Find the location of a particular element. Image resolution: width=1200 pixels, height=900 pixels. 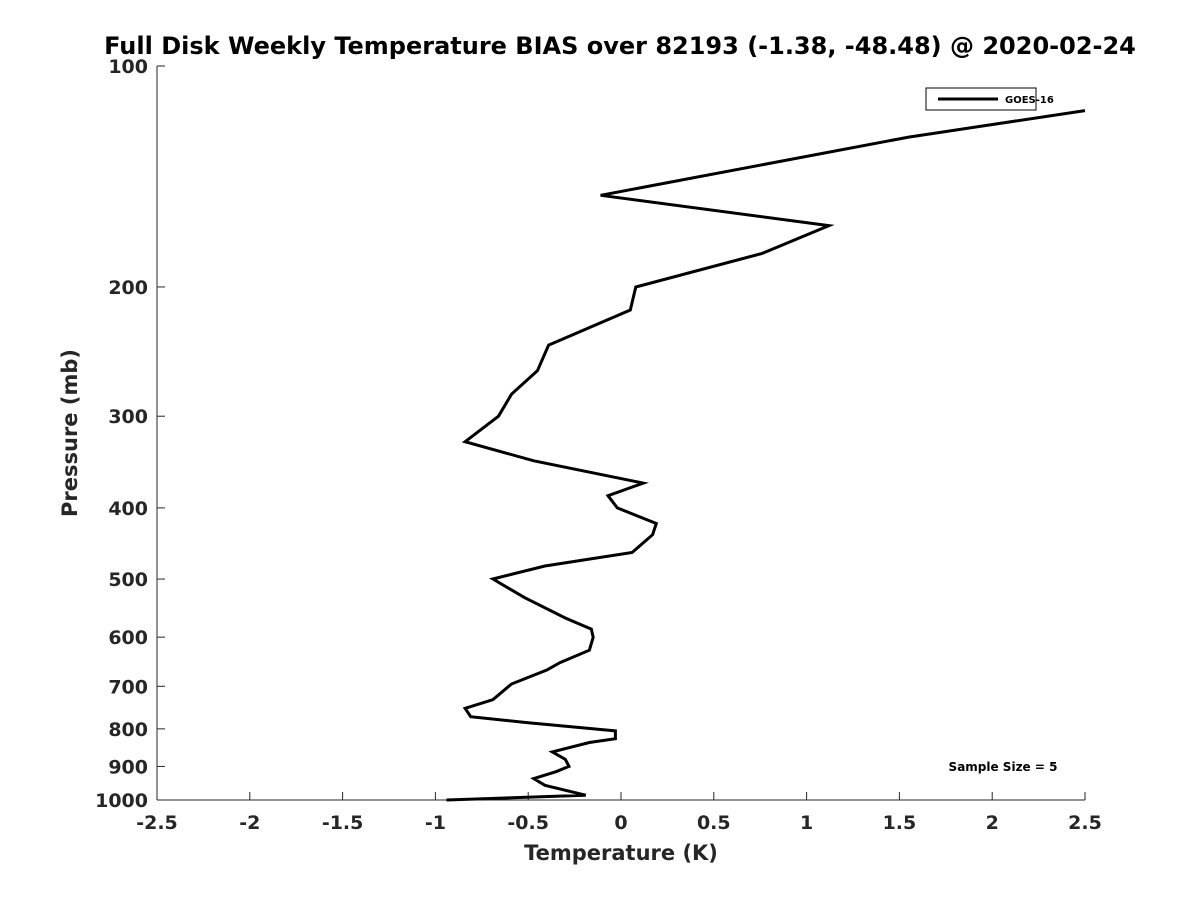

x-tick-label: 0.5 is located at coordinates (714, 823).